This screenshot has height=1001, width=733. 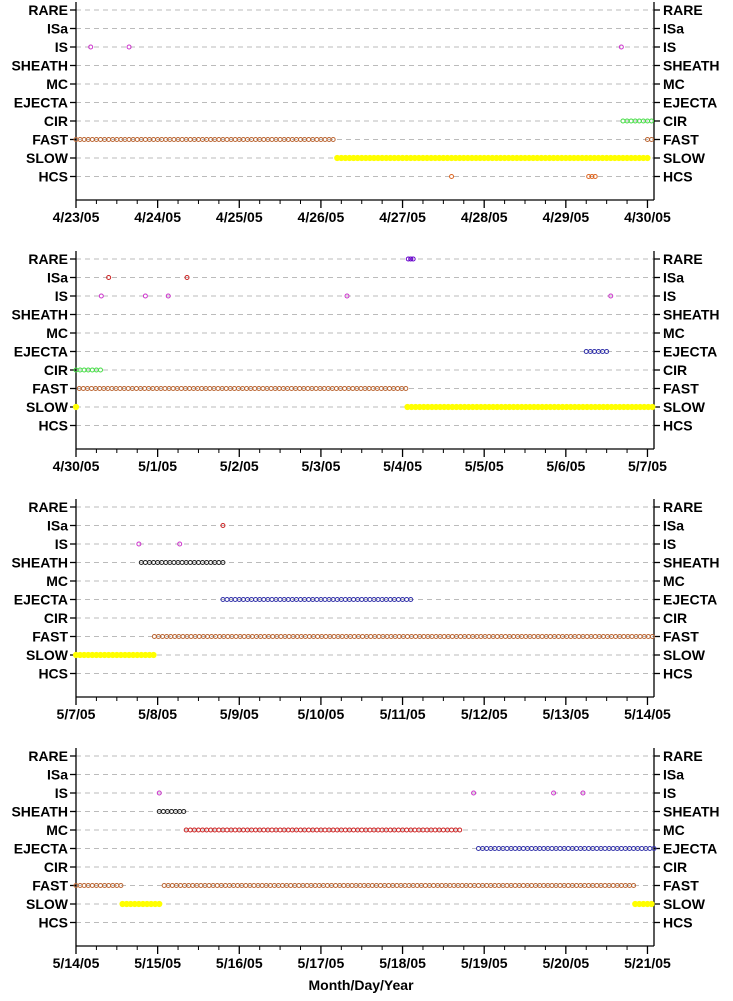 What do you see at coordinates (361, 985) in the screenshot?
I see `x-axis-label: Month/Day/Year` at bounding box center [361, 985].